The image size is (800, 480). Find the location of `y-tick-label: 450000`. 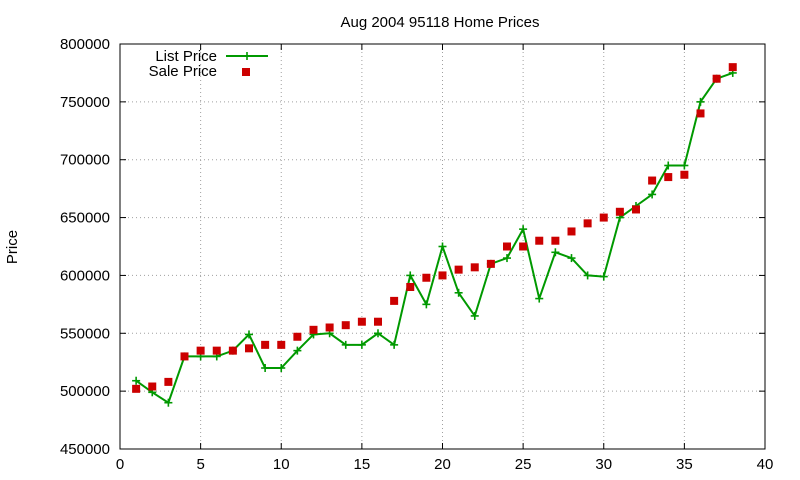

y-tick-label: 450000 is located at coordinates (85, 449).